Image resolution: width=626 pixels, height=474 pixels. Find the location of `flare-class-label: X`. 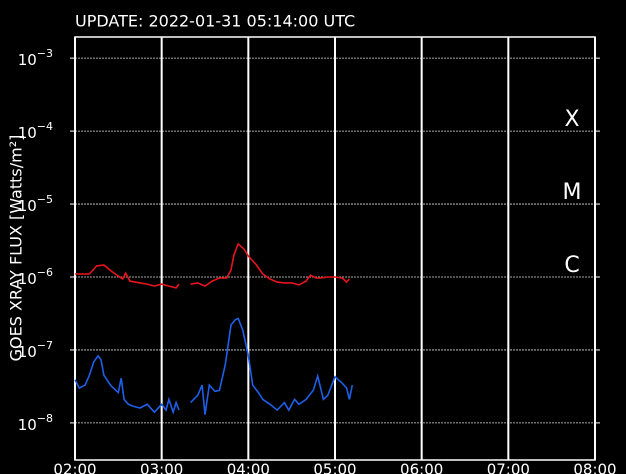

flare-class-label: X is located at coordinates (571, 119).